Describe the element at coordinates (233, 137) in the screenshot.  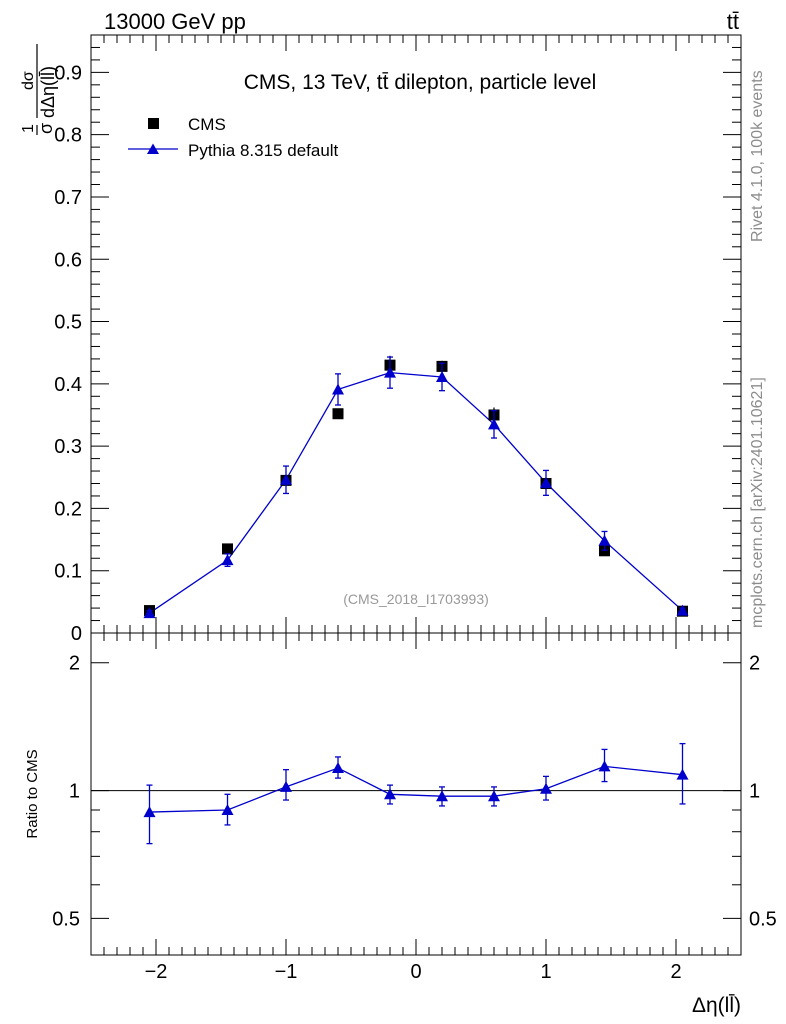
I see `legend: CMS Pythia 8.315 default` at that location.